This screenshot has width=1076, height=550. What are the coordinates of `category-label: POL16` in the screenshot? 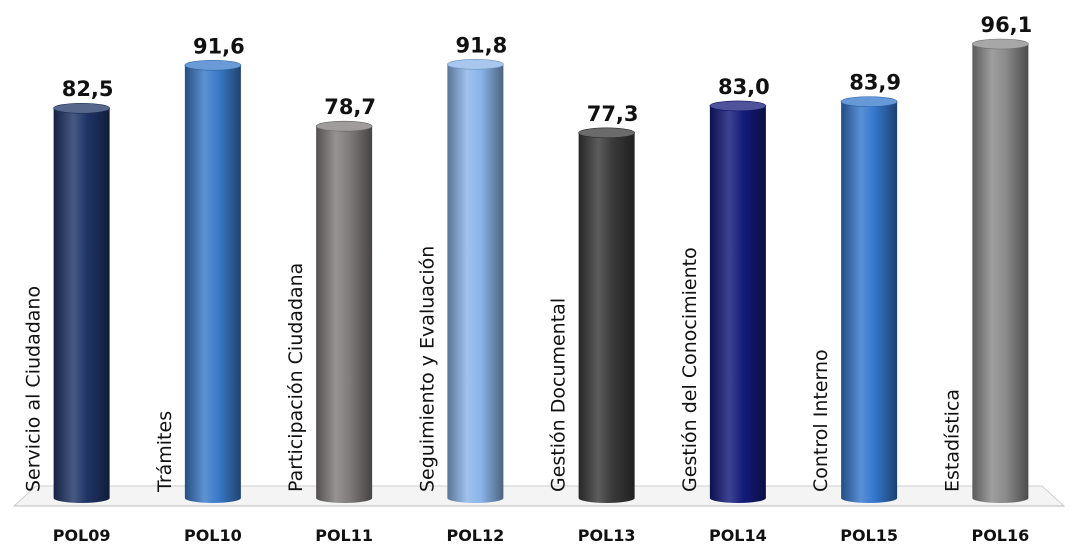 It's located at (1000, 535).